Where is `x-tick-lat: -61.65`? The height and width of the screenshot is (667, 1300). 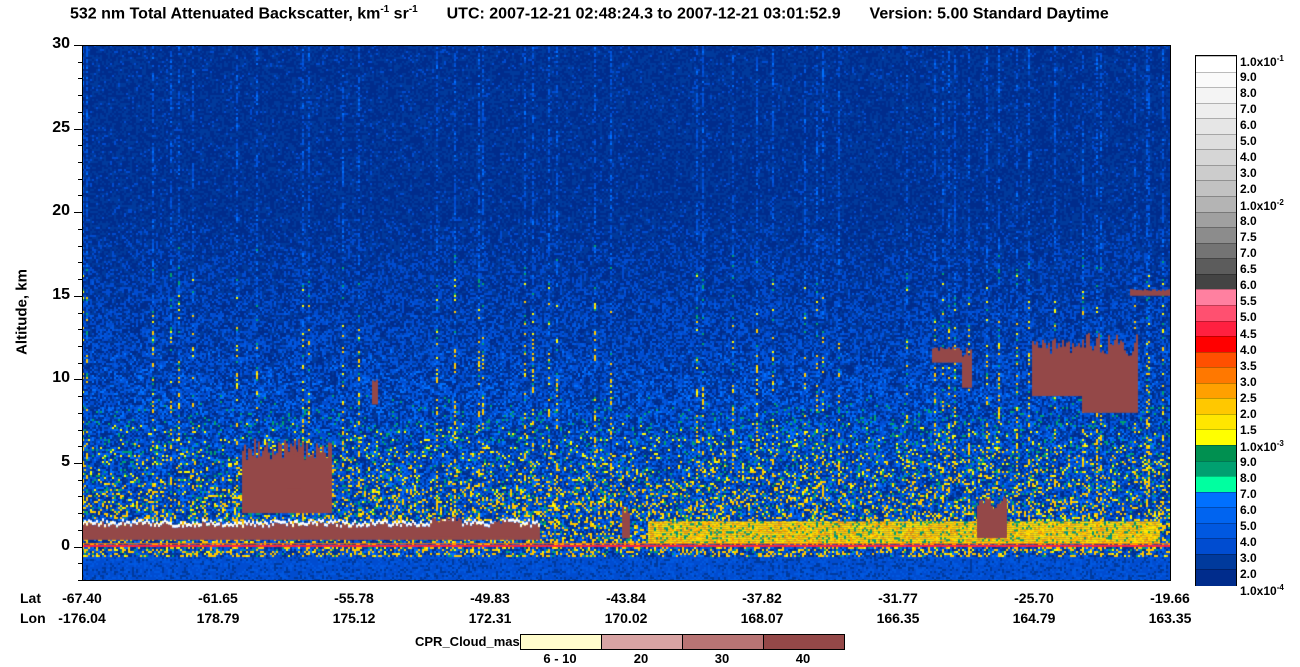 x-tick-lat: -61.65 is located at coordinates (218, 598).